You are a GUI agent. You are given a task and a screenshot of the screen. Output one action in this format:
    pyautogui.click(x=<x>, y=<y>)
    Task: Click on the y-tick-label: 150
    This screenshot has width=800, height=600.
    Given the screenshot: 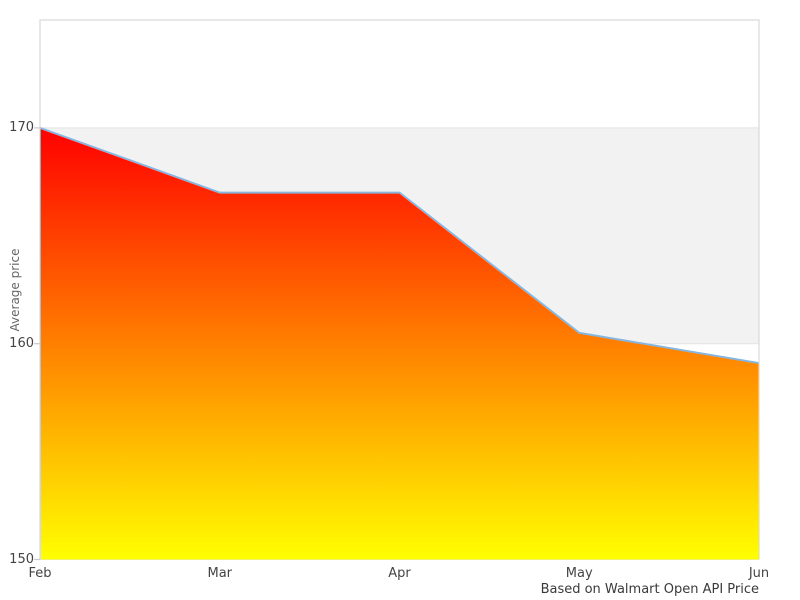 What is the action you would take?
    pyautogui.click(x=21, y=559)
    